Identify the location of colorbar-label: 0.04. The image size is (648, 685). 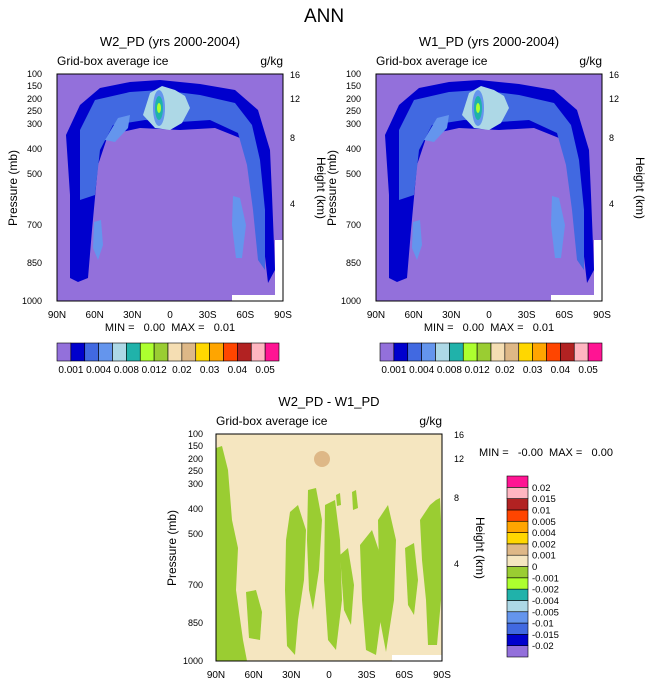
(561, 370).